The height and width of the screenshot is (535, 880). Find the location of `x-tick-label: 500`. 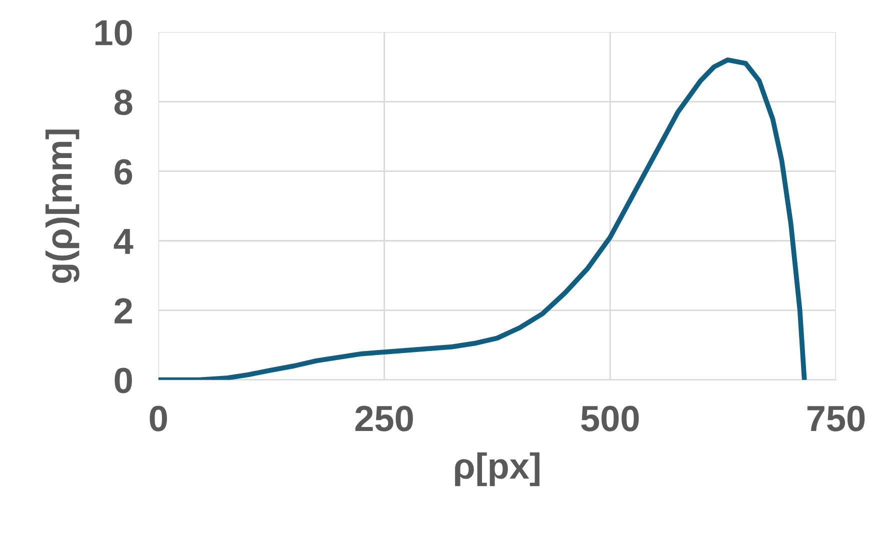

x-tick-label: 500 is located at coordinates (610, 419).